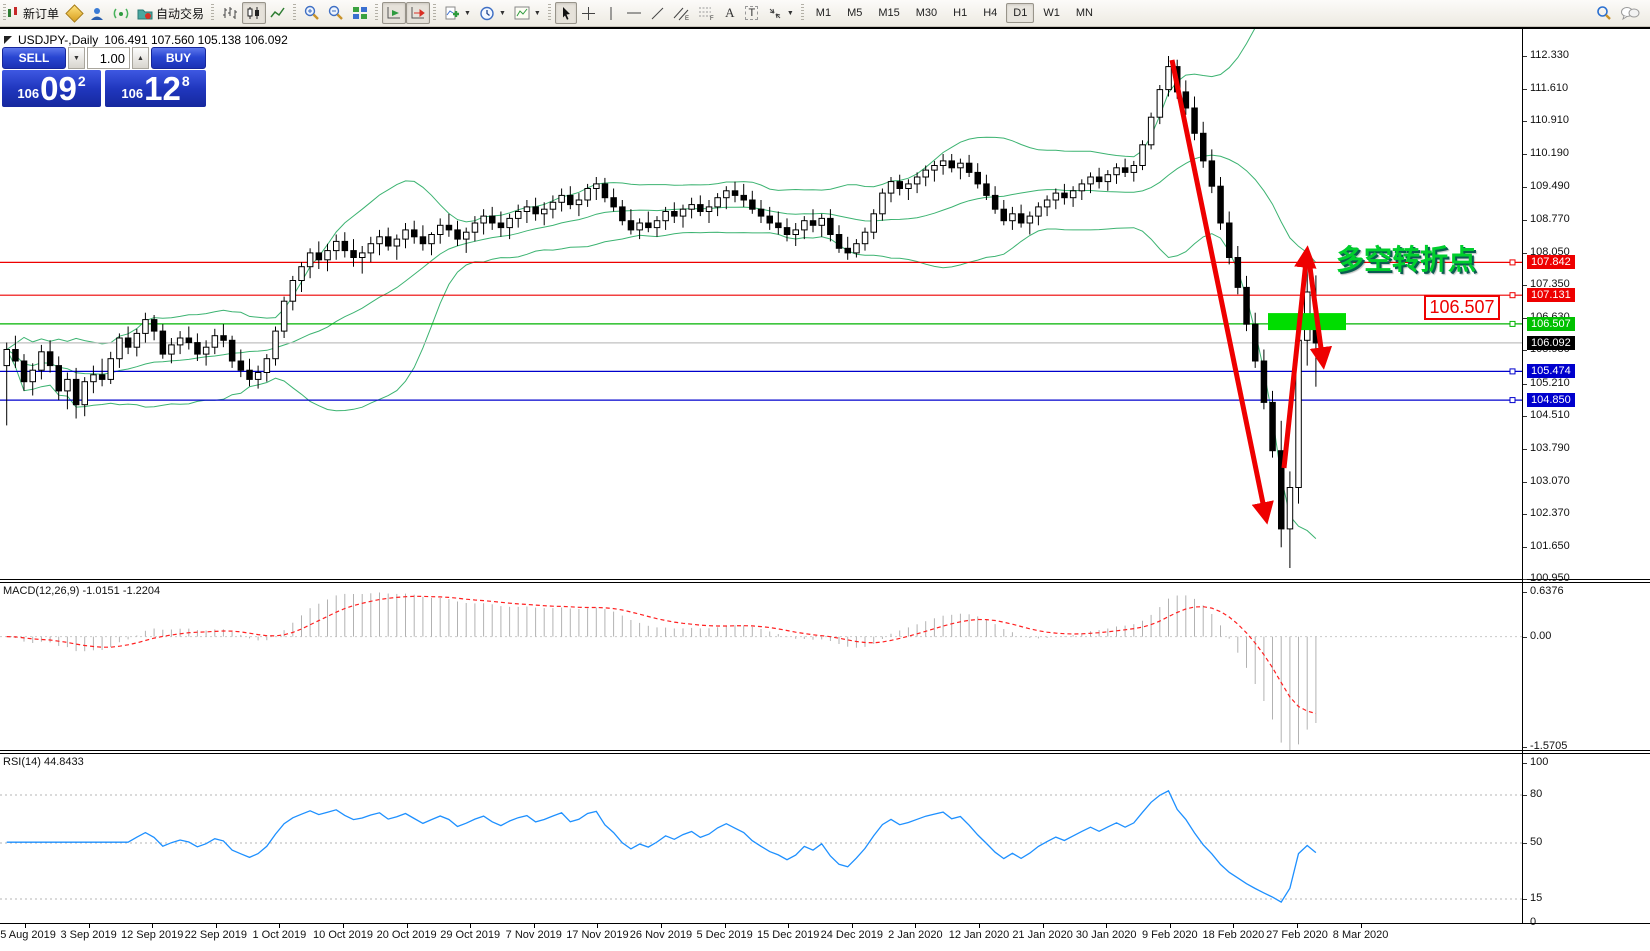 This screenshot has width=1650, height=951. I want to click on search-button, so click(1604, 13).